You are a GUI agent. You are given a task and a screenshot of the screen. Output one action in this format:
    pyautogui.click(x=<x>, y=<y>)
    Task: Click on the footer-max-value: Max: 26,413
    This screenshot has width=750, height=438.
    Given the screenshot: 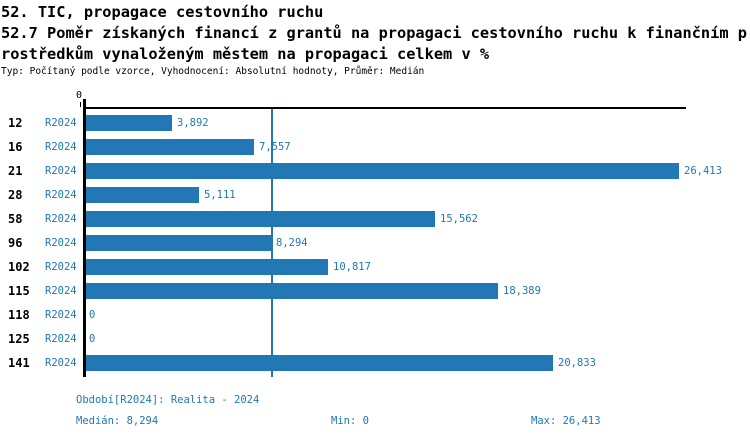 What is the action you would take?
    pyautogui.click(x=566, y=421)
    